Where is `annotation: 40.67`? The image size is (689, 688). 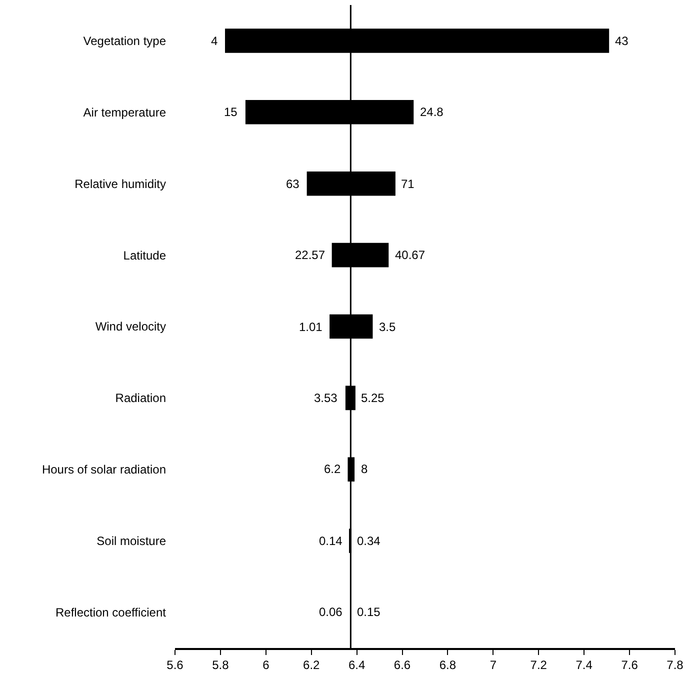 annotation: 40.67 is located at coordinates (410, 255).